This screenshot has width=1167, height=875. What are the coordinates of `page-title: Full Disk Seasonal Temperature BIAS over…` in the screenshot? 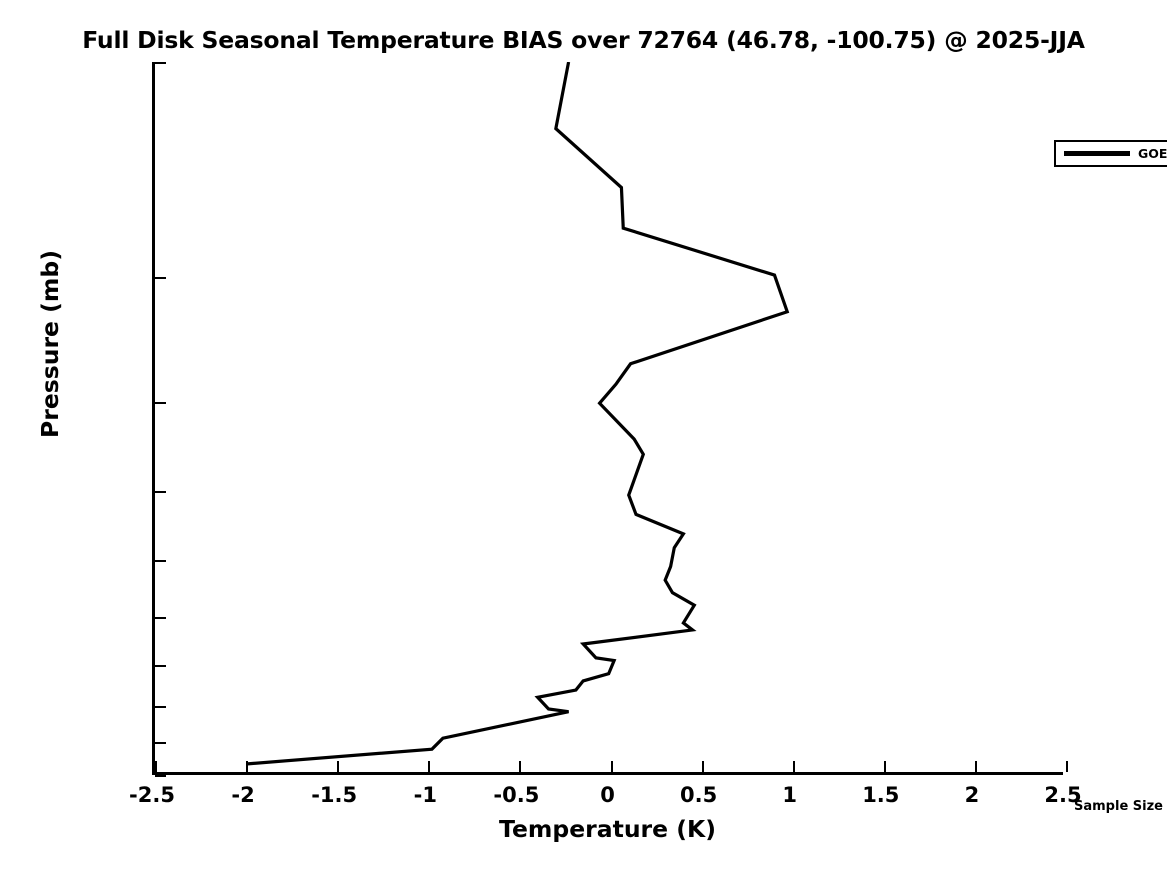 It's located at (583, 40).